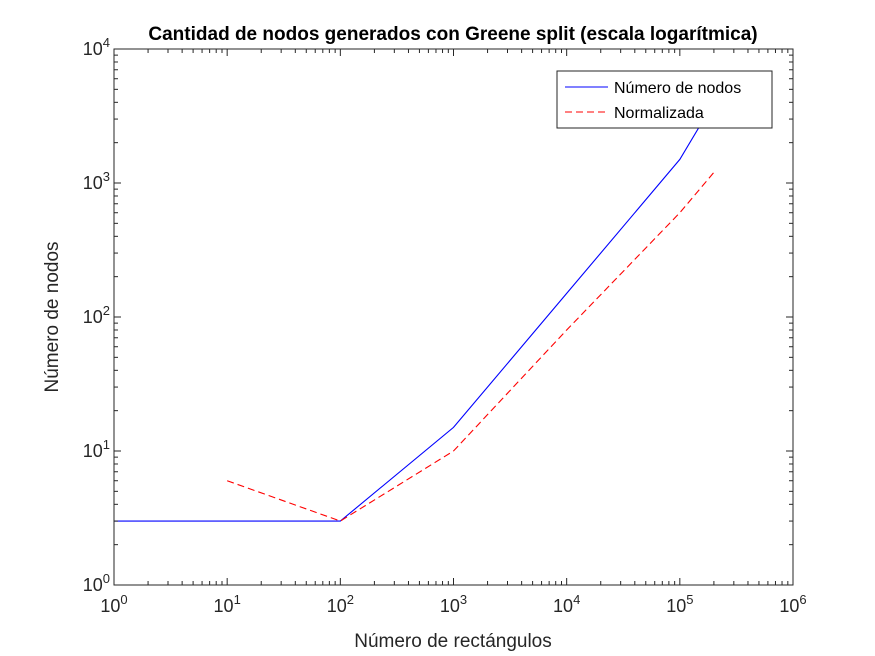 This screenshot has height=656, width=875. What do you see at coordinates (96, 181) in the screenshot?
I see `y-tick-label: 10³` at bounding box center [96, 181].